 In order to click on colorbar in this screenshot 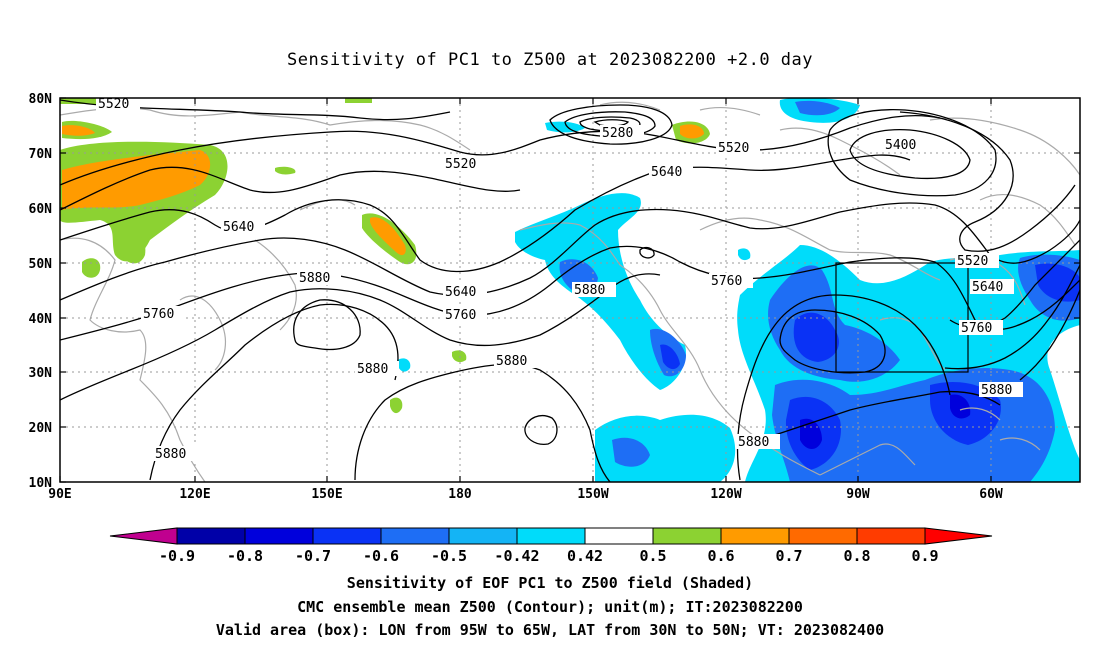, I will do `click(551, 536)`.